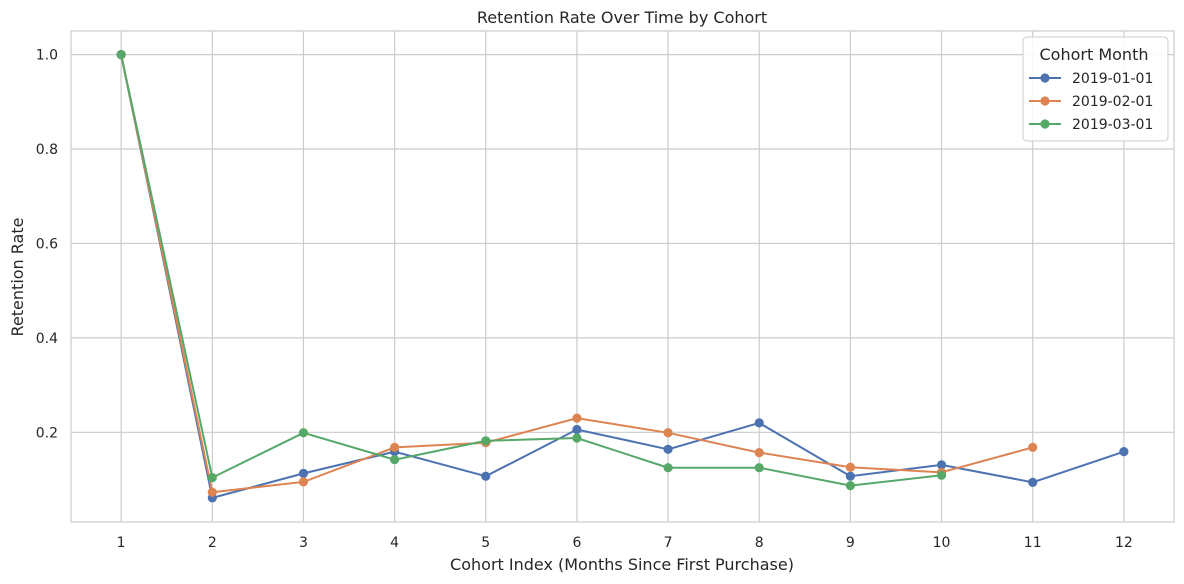 The image size is (1184, 584). What do you see at coordinates (1112, 125) in the screenshot?
I see `legend-label: 2019-03-01` at bounding box center [1112, 125].